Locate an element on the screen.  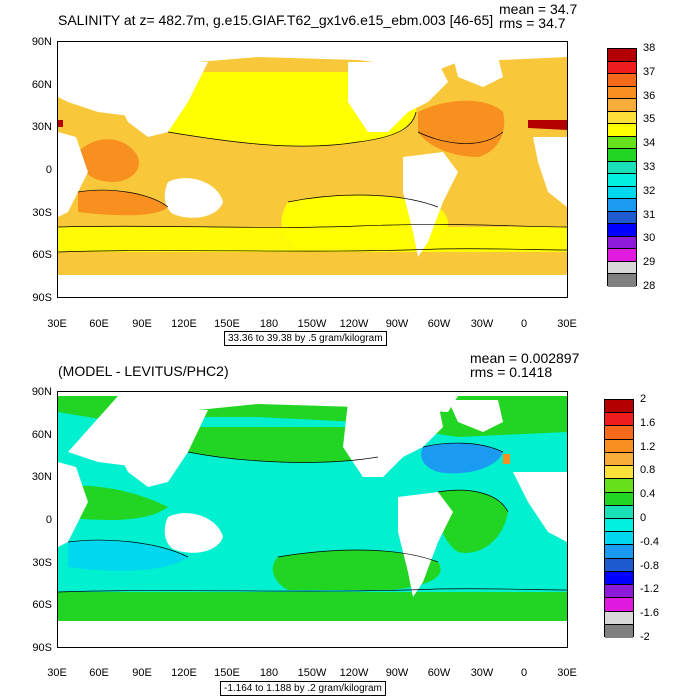
bottom-mean-value: mean = 0.002897 is located at coordinates (525, 358).